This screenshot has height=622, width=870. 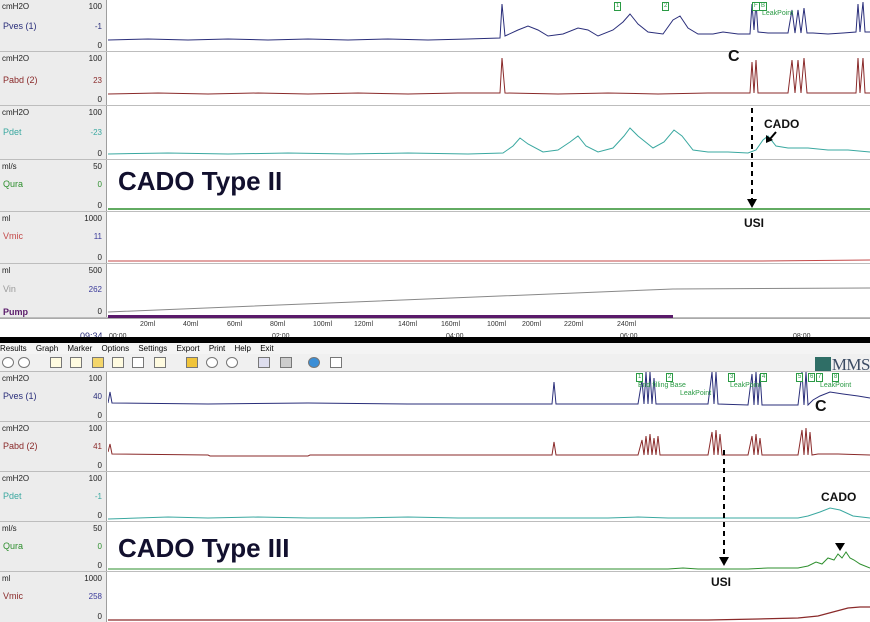 What do you see at coordinates (118, 362) in the screenshot?
I see `ruler-icon` at bounding box center [118, 362].